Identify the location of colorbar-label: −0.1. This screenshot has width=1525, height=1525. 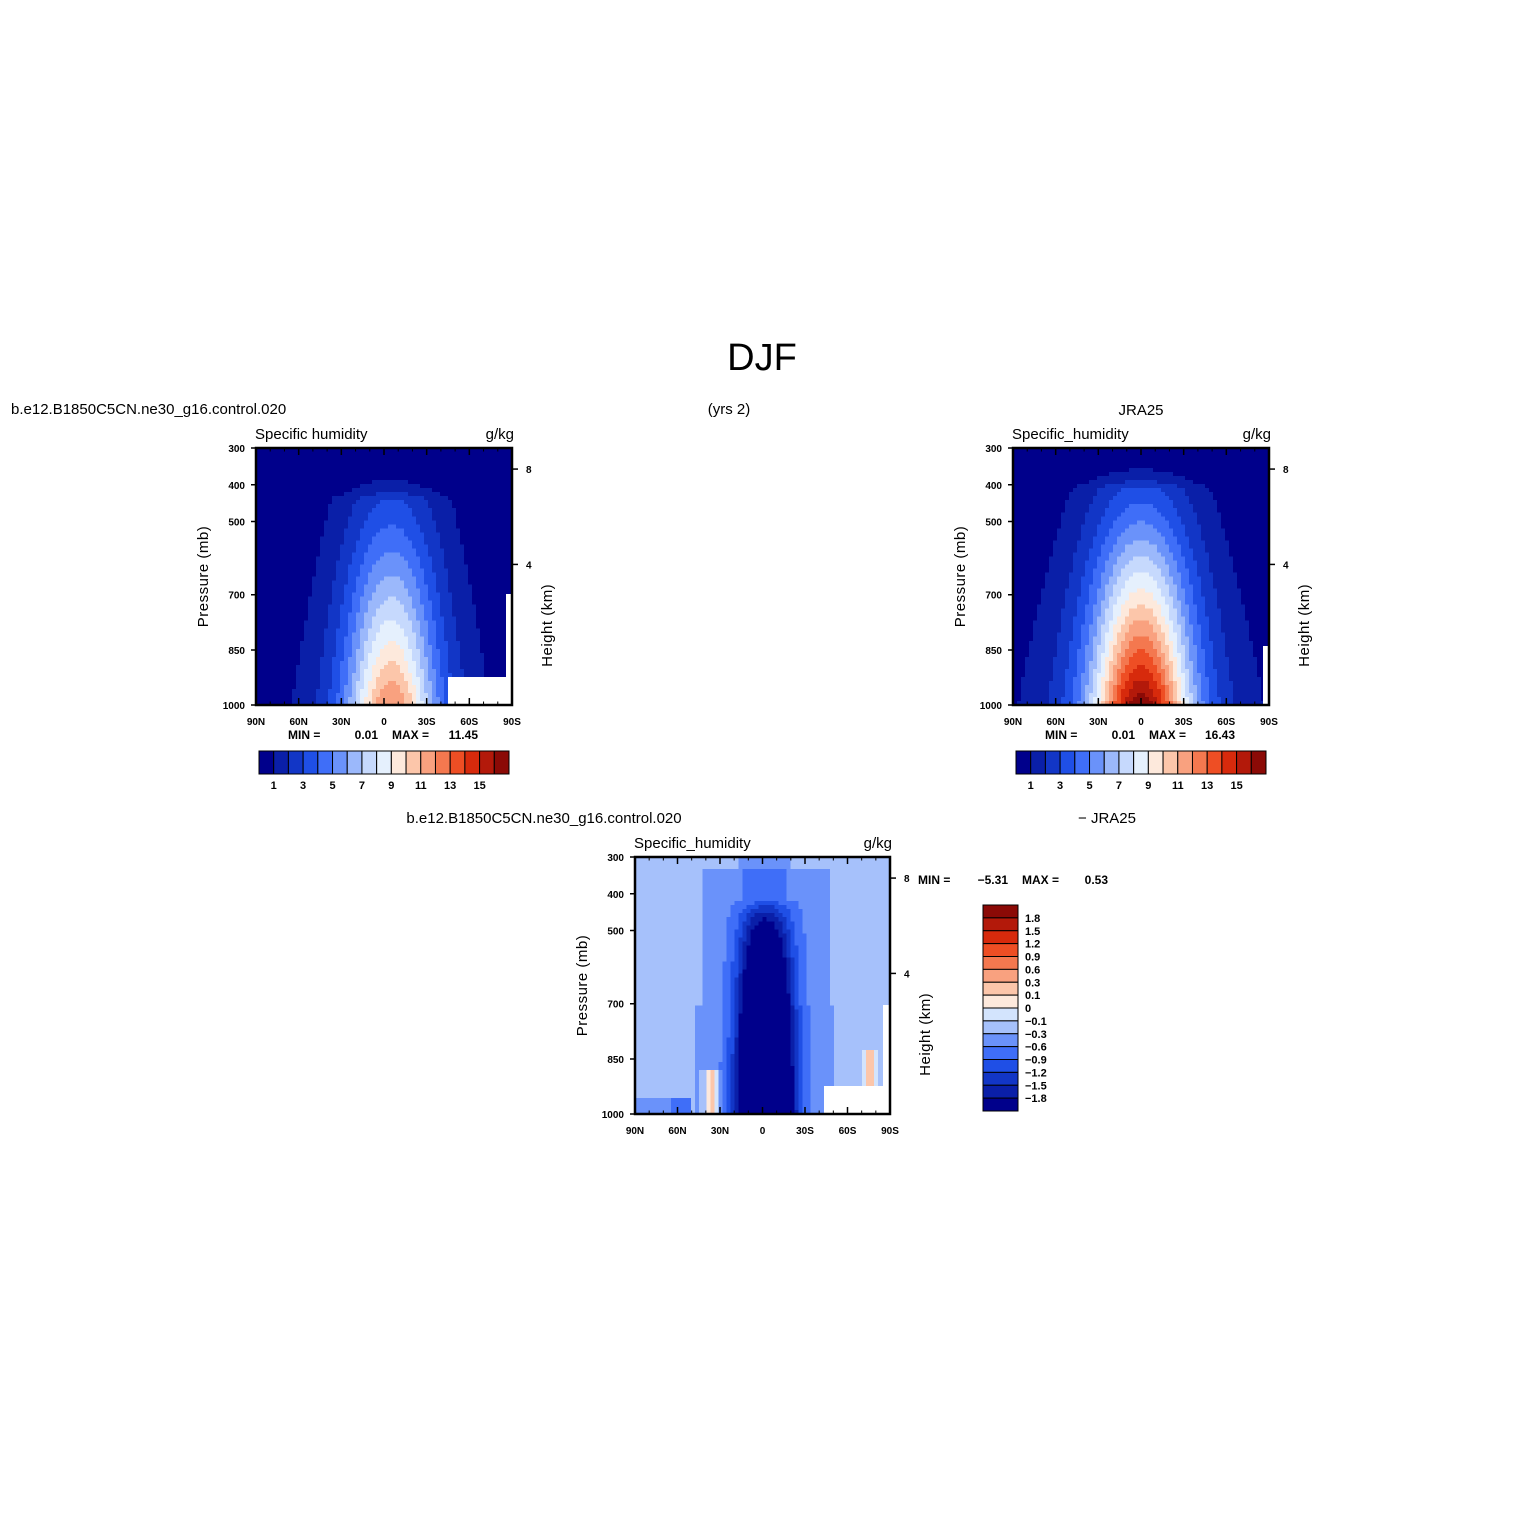
(1036, 1022).